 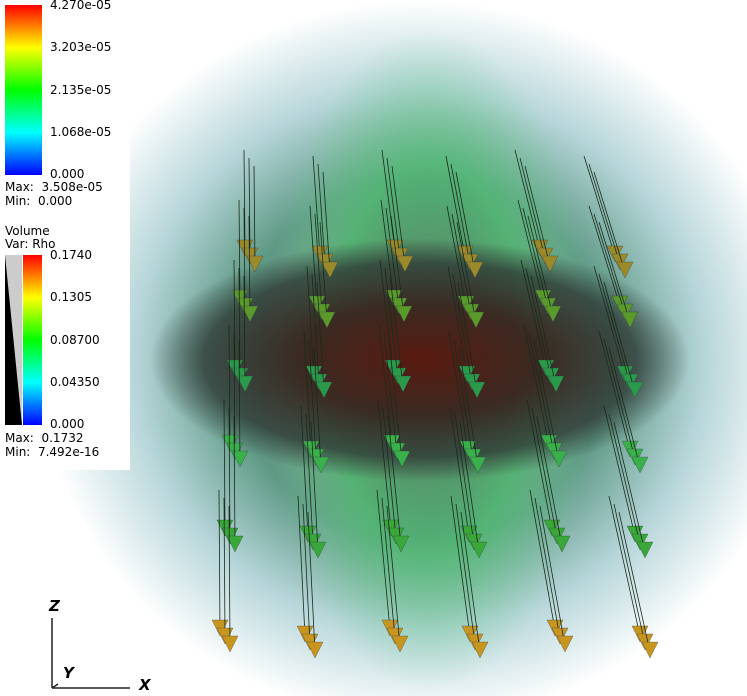 What do you see at coordinates (81, 132) in the screenshot?
I see `tick-label: 1.068e-05` at bounding box center [81, 132].